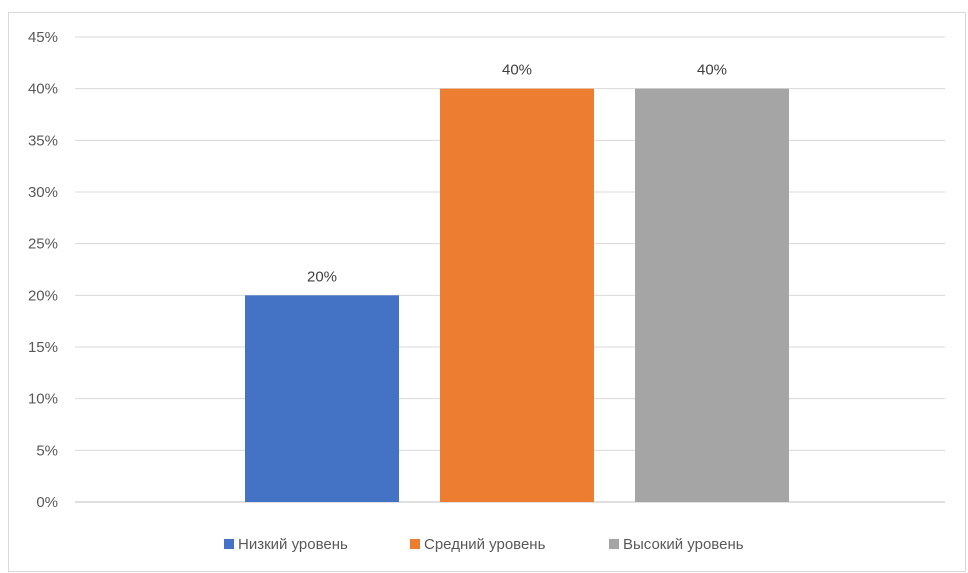  Describe the element at coordinates (322, 276) in the screenshot. I see `data-label: 20%` at that location.